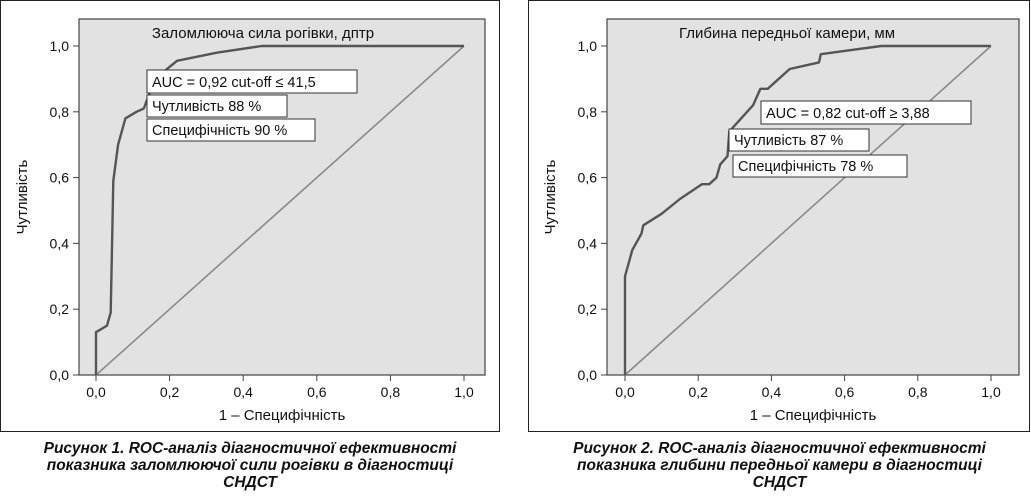  Describe the element at coordinates (60, 243) in the screenshot. I see `y-tick-label-1-2: 0,4` at that location.